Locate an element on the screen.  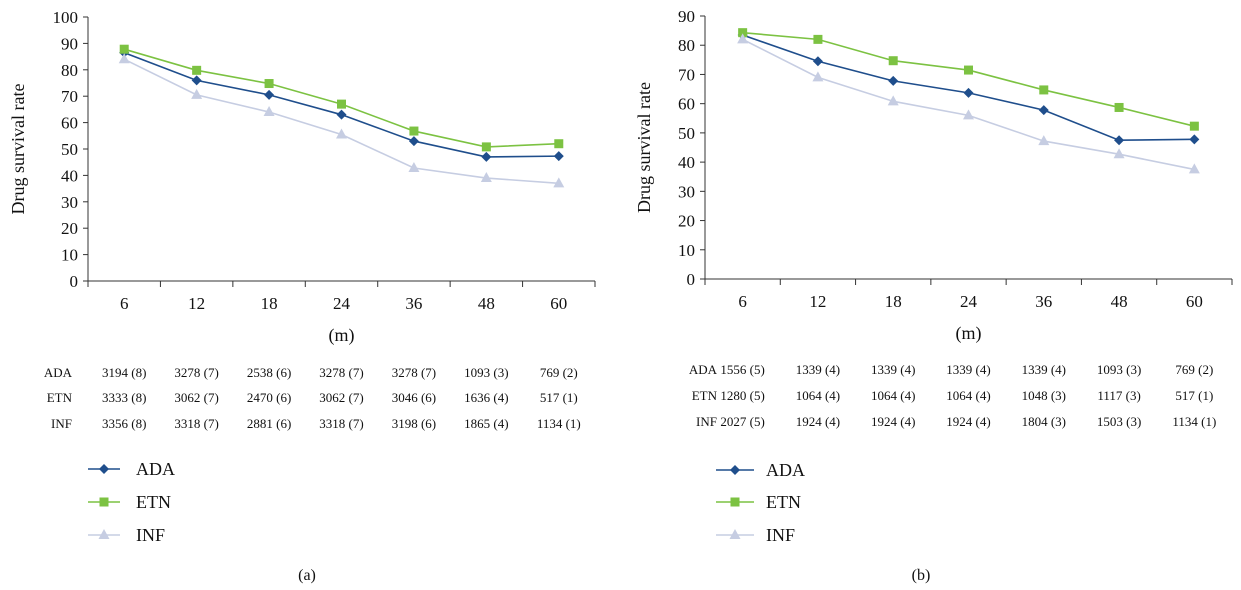
table-cell: 3046 (6) is located at coordinates (414, 397).